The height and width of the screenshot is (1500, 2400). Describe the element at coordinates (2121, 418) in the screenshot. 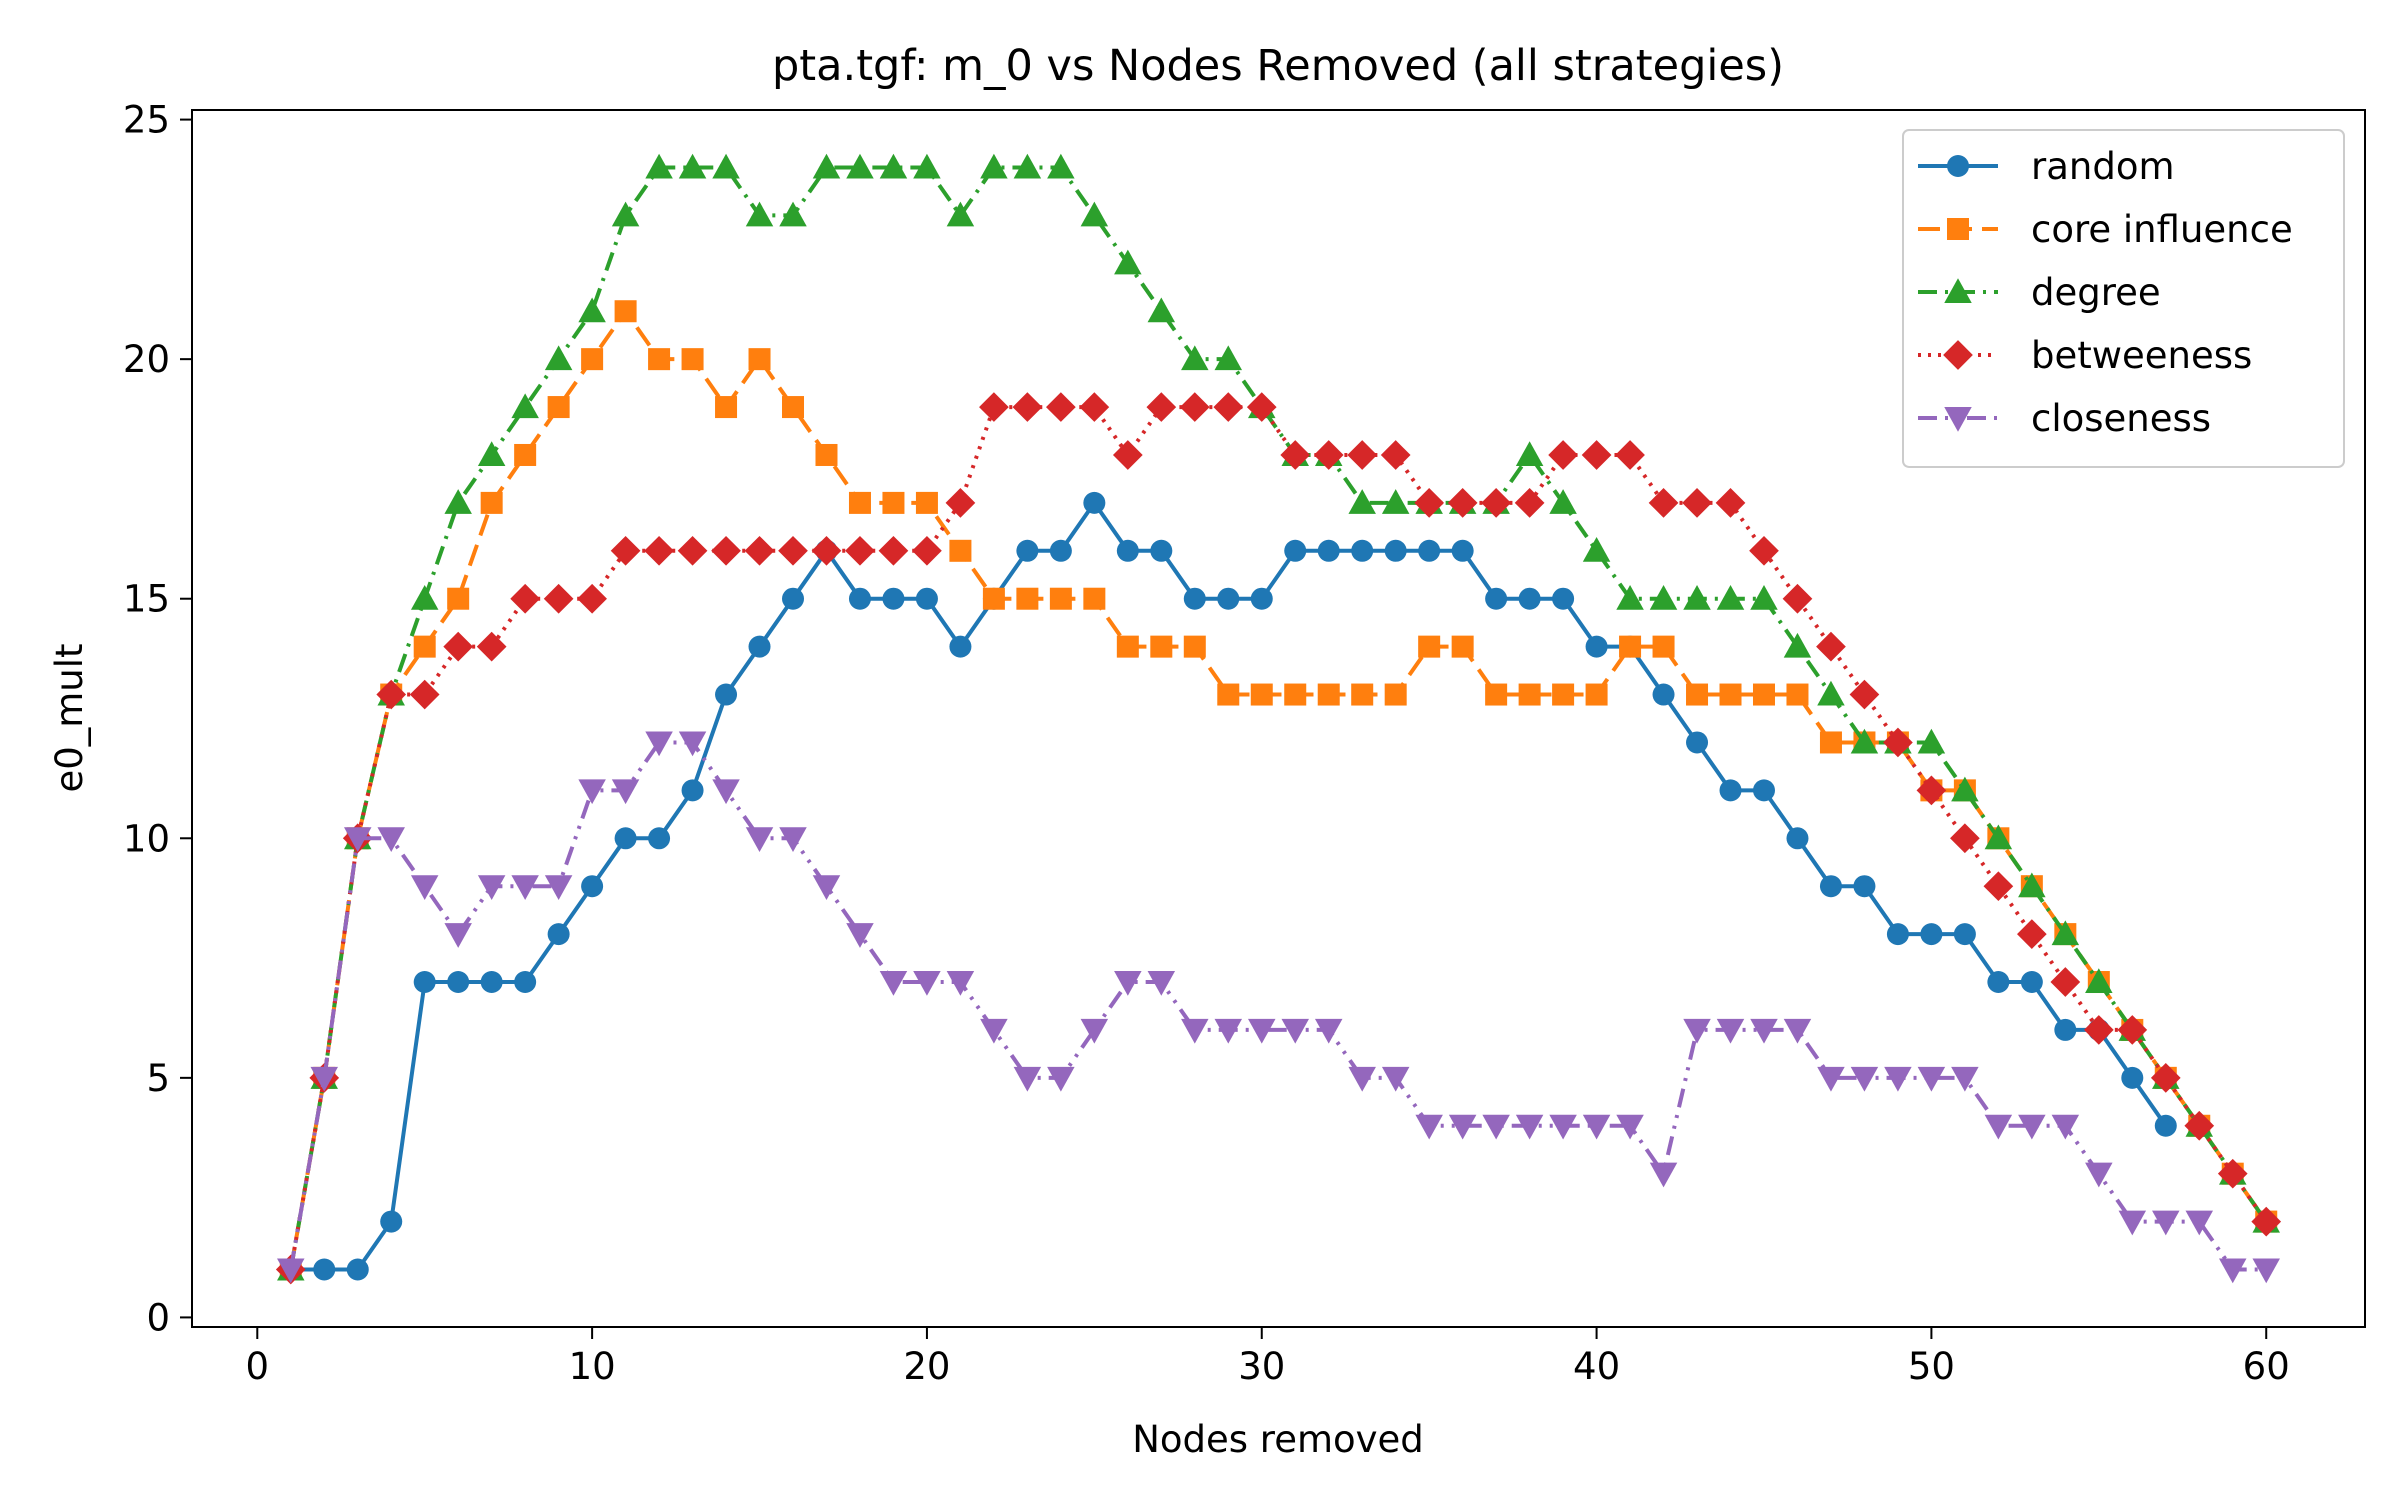

I see `legend-label: closeness` at that location.